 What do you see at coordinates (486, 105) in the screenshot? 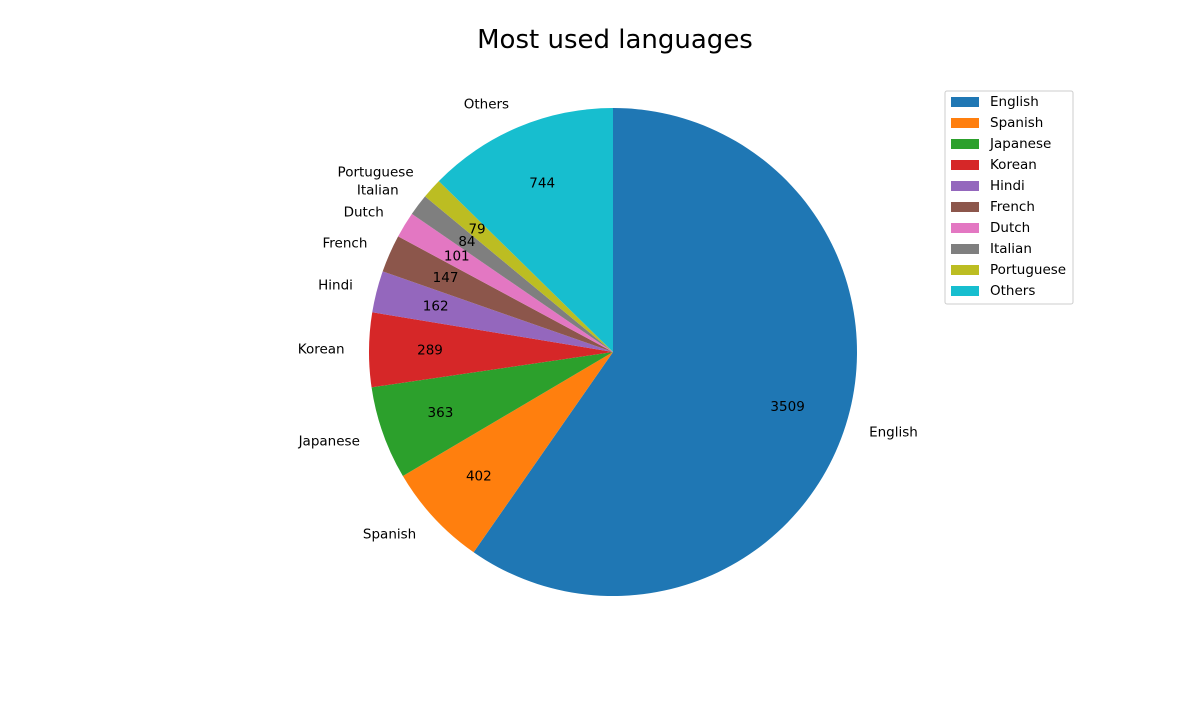
I see `category-label-others: Others` at bounding box center [486, 105].